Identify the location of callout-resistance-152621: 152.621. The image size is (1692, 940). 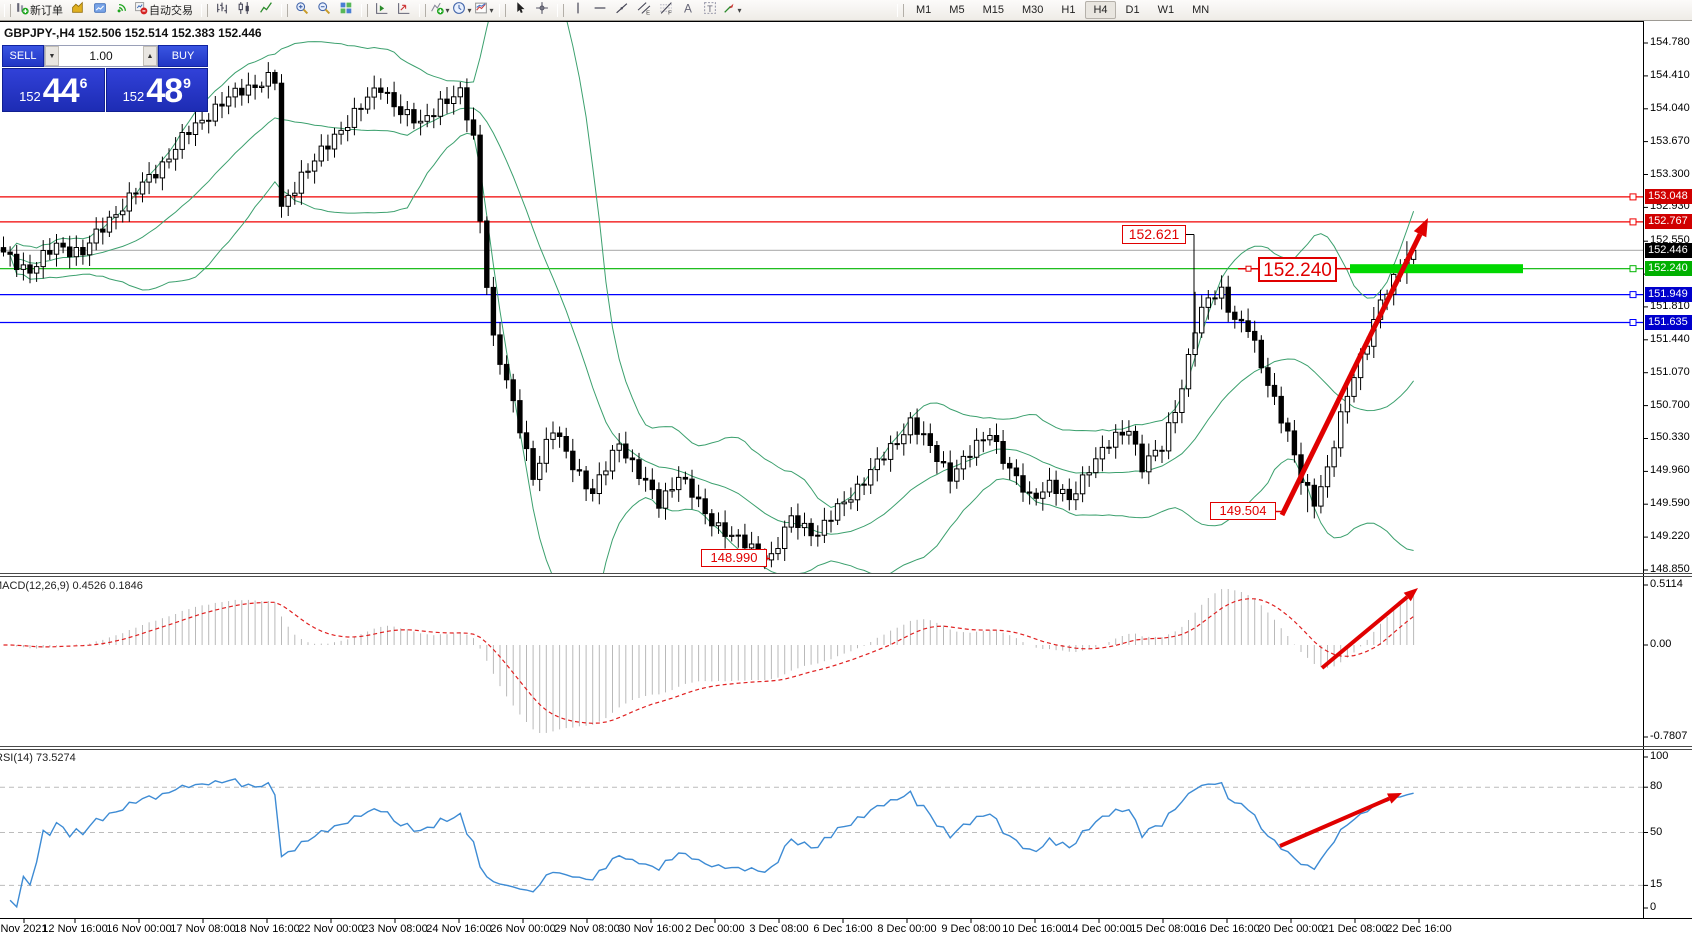
(1154, 234).